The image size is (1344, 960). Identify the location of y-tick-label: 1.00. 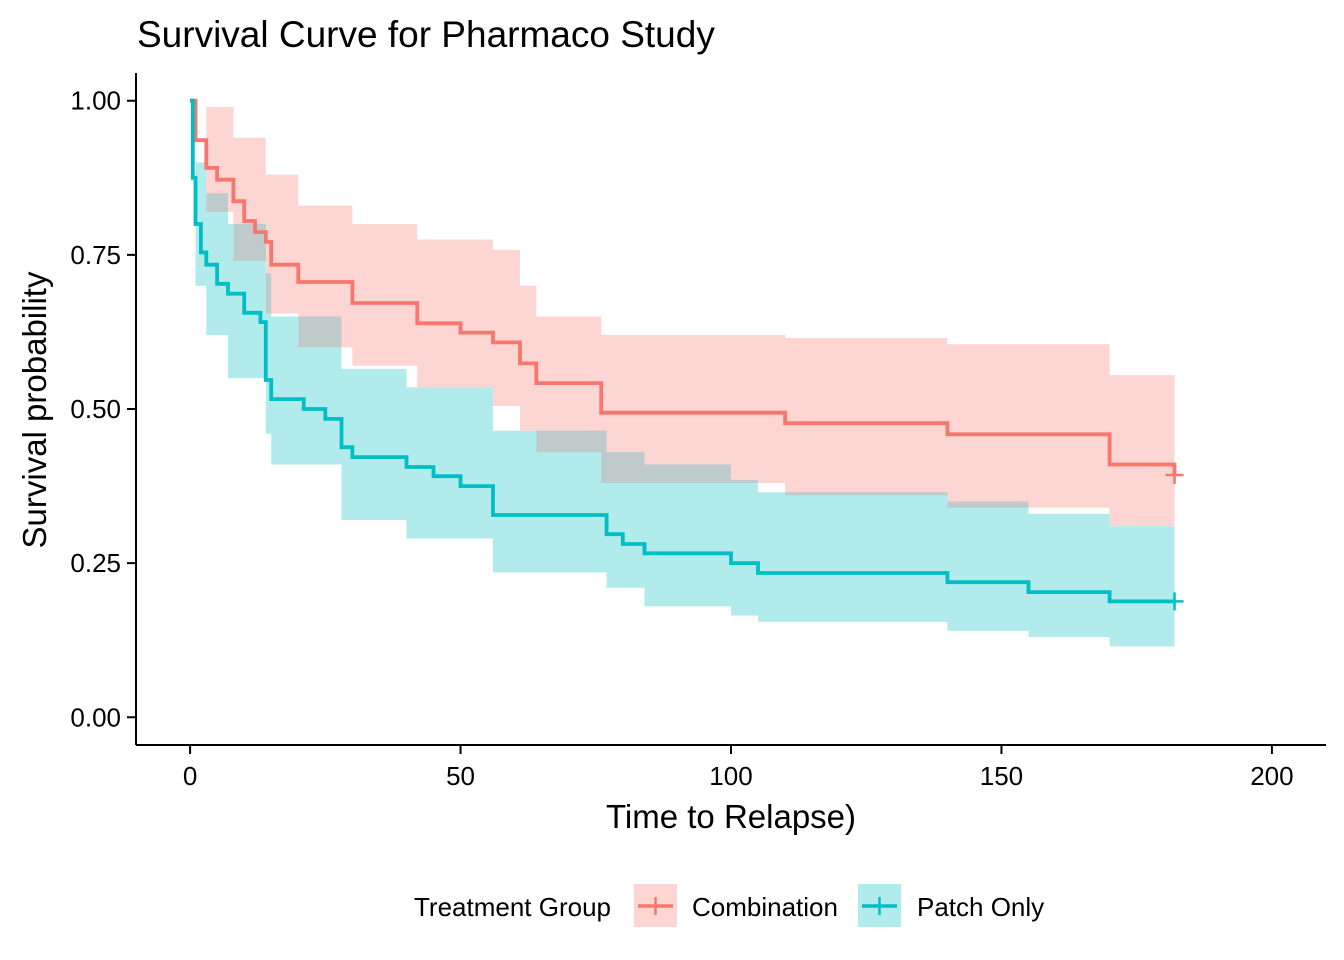
(95, 101).